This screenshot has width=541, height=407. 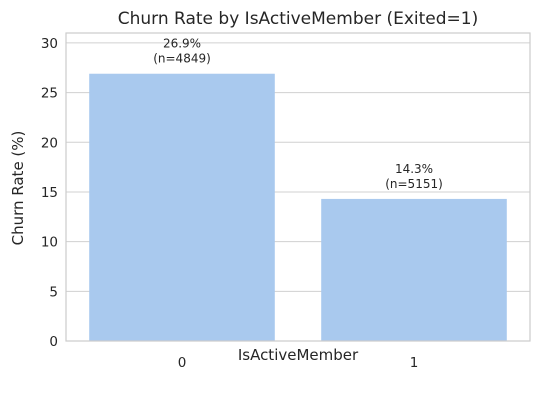 I want to click on y-tick-label: 15, so click(x=49, y=193).